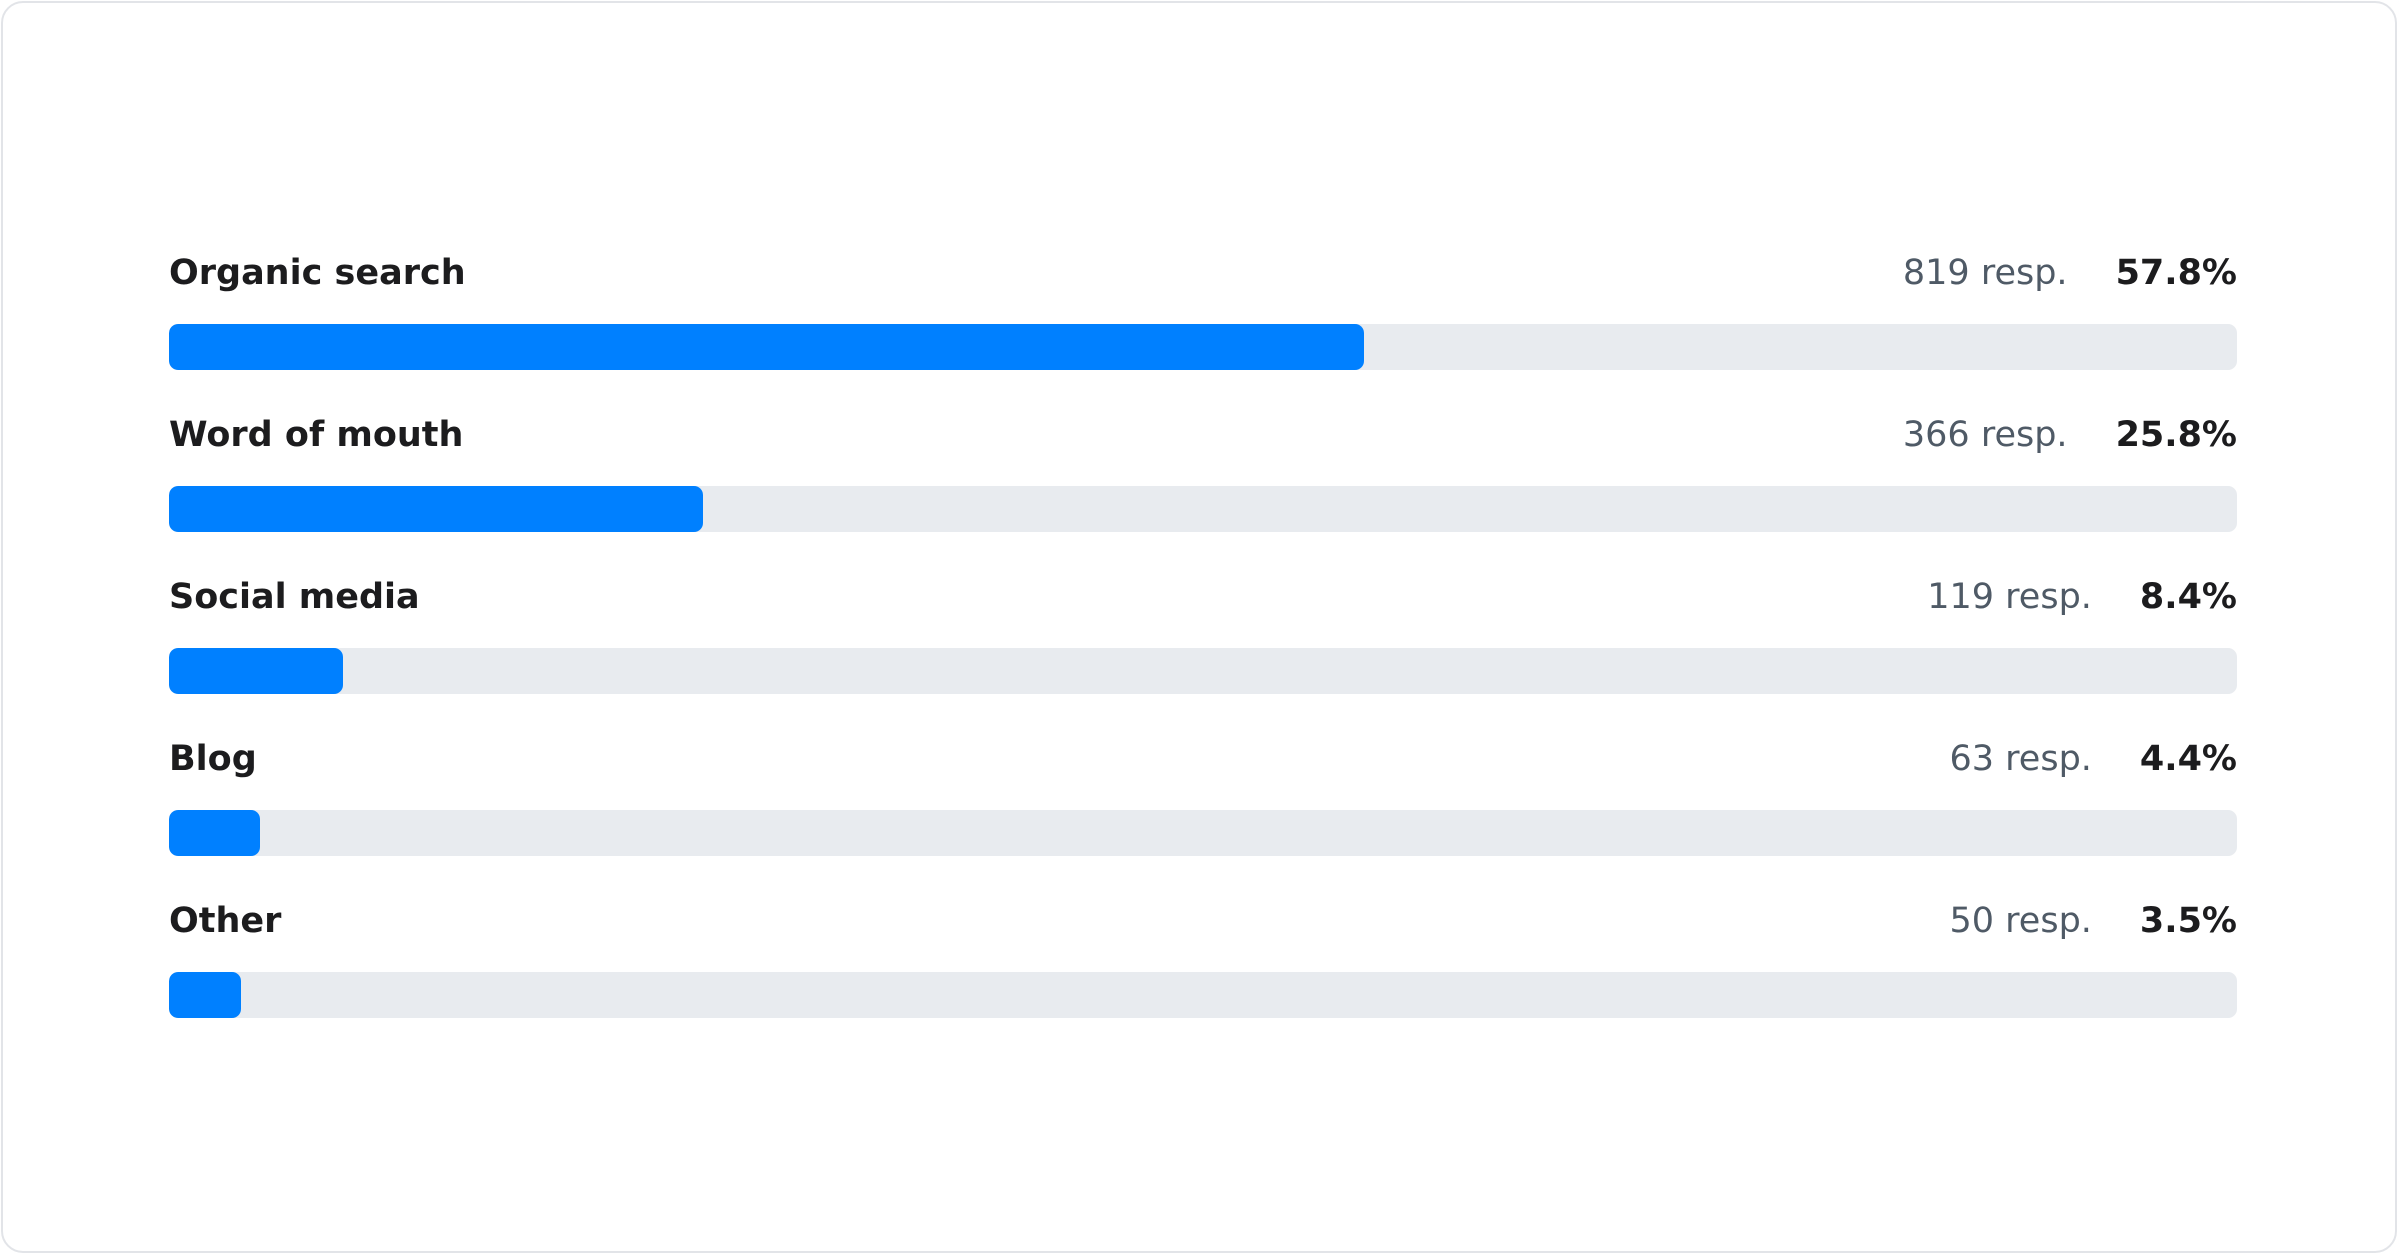 The height and width of the screenshot is (1256, 2400). I want to click on bar-row: Other 50 resp. 3.5%, so click(1203, 975).